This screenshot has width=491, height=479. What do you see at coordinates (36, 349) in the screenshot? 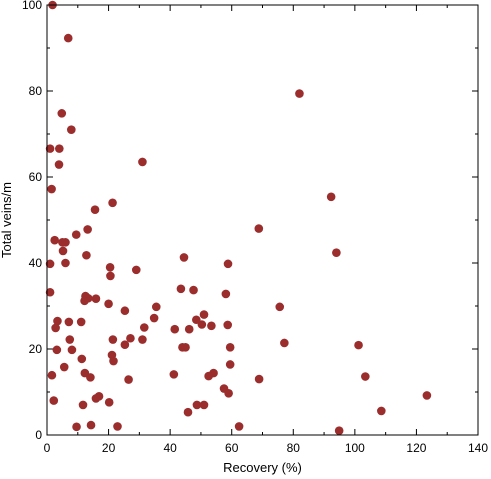
I see `y-tick-label: 20` at bounding box center [36, 349].